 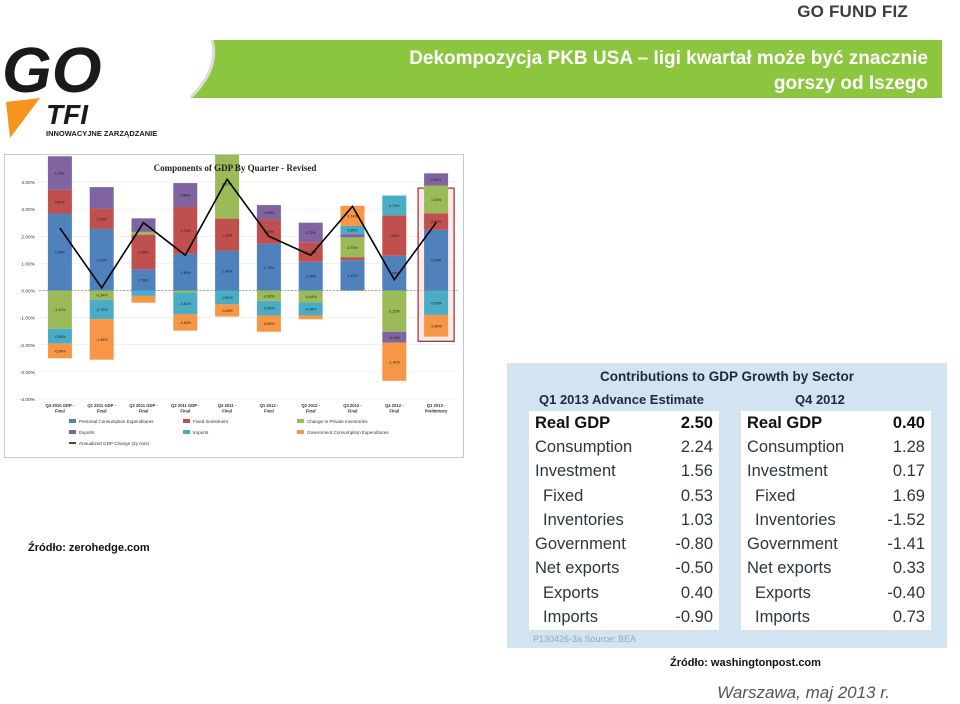 What do you see at coordinates (28, 319) in the screenshot?
I see `y-tick-label: -1.00%` at bounding box center [28, 319].